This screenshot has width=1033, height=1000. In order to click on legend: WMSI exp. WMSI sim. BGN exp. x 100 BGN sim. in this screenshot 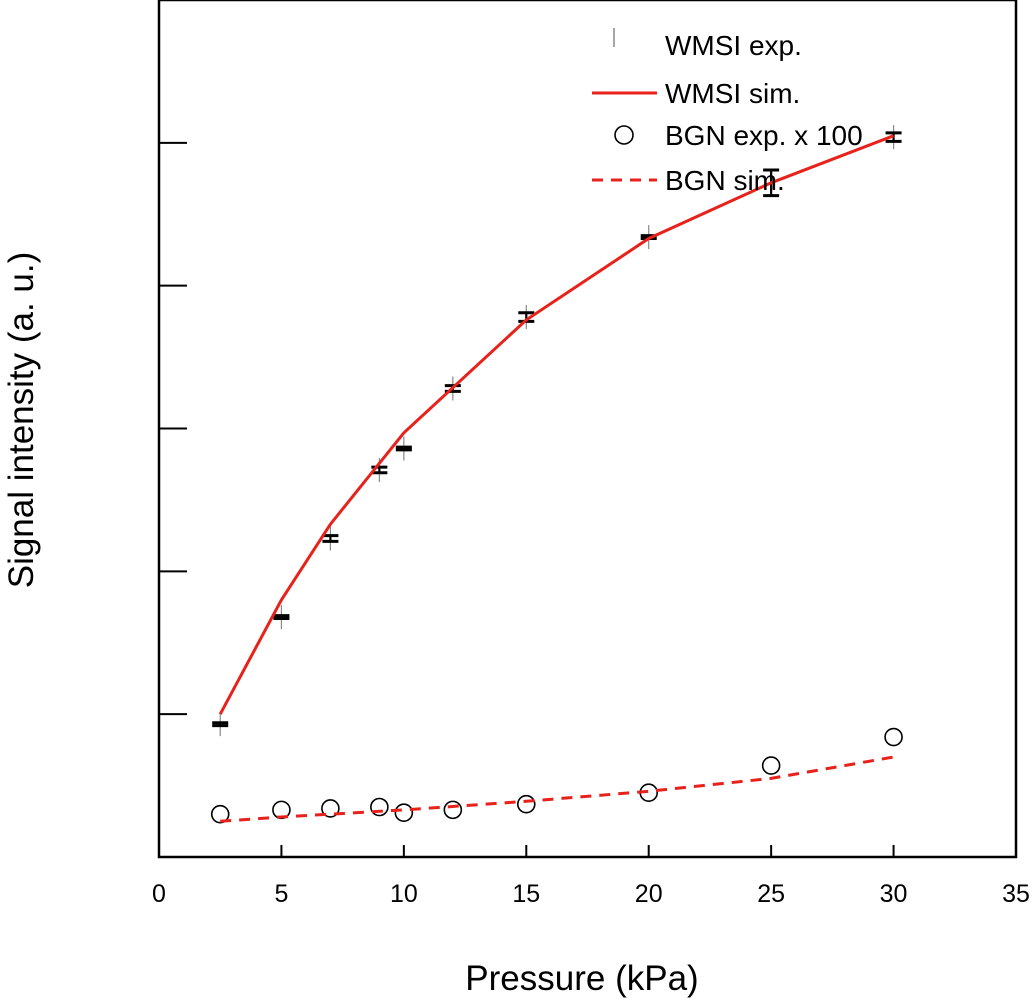, I will do `click(727, 112)`.